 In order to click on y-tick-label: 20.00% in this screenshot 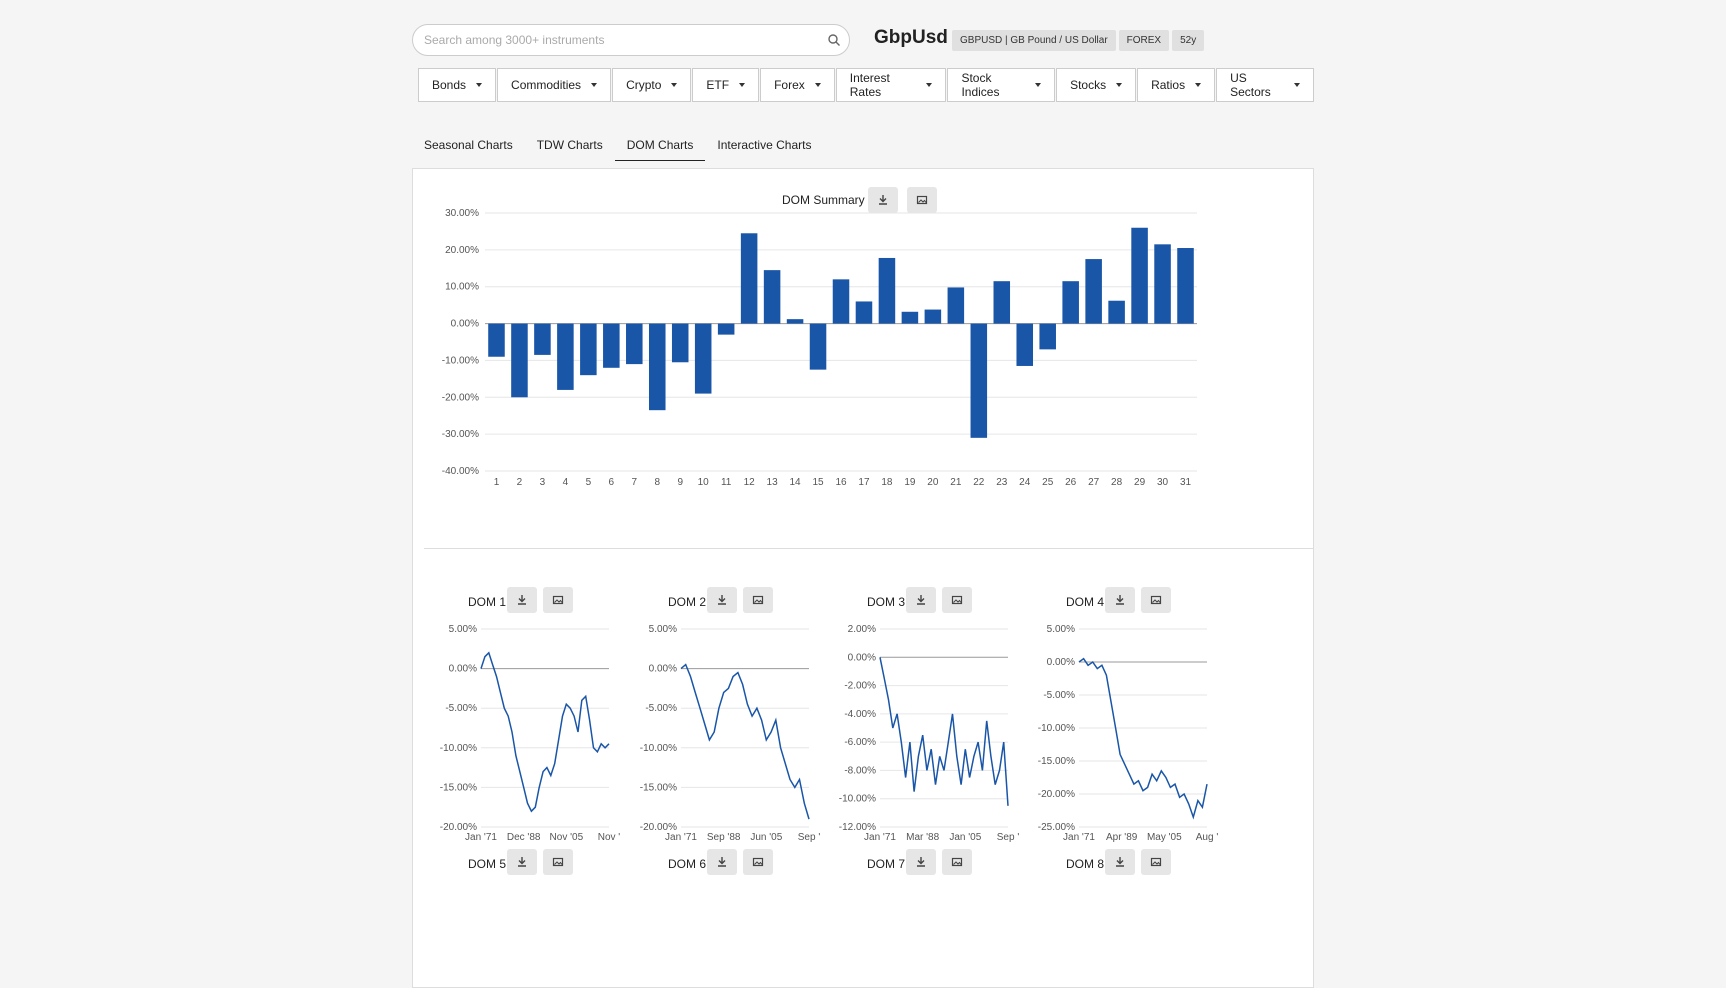, I will do `click(462, 250)`.